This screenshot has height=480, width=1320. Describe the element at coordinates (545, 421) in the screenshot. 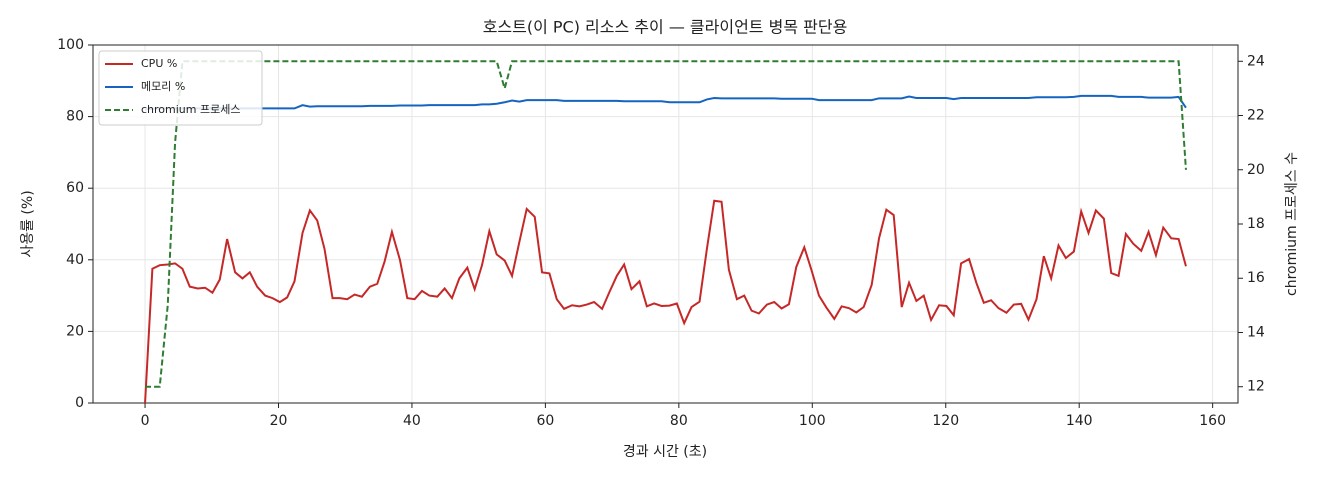

I see `x-tick-label: 60` at that location.